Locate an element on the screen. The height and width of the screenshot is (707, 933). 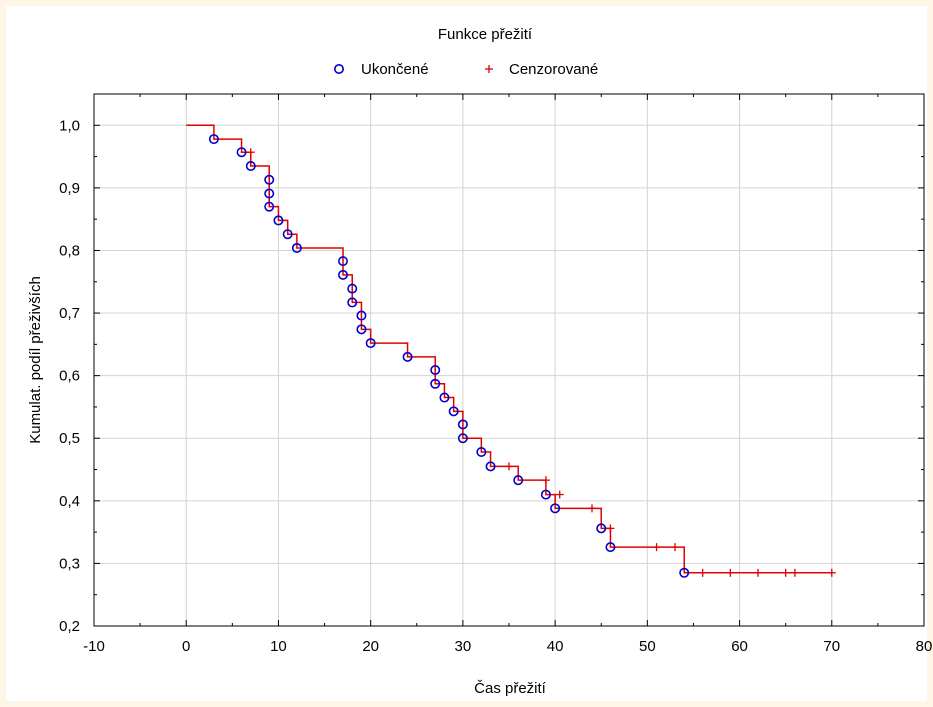
x-tick-label: 0 is located at coordinates (186, 646).